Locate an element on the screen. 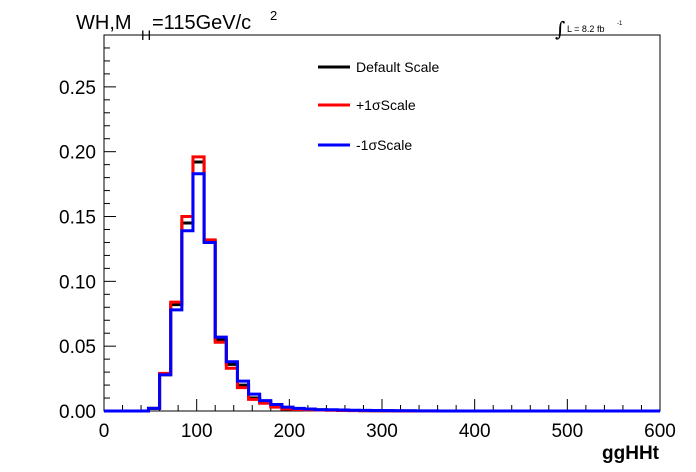  luminosity-label: L = 8.2 fb is located at coordinates (585, 29).